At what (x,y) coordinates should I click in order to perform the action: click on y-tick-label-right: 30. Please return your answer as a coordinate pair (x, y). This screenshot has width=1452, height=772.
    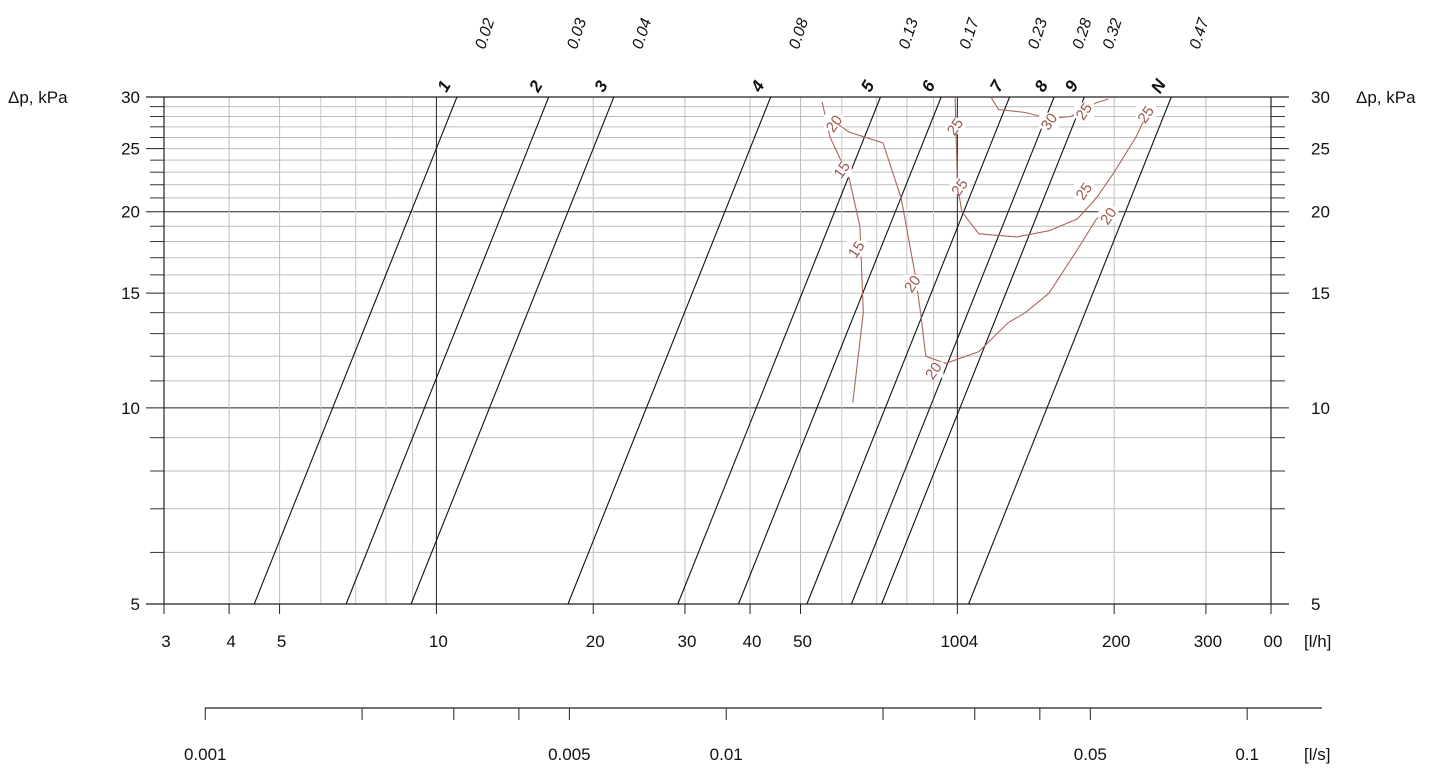
    Looking at the image, I should click on (1320, 97).